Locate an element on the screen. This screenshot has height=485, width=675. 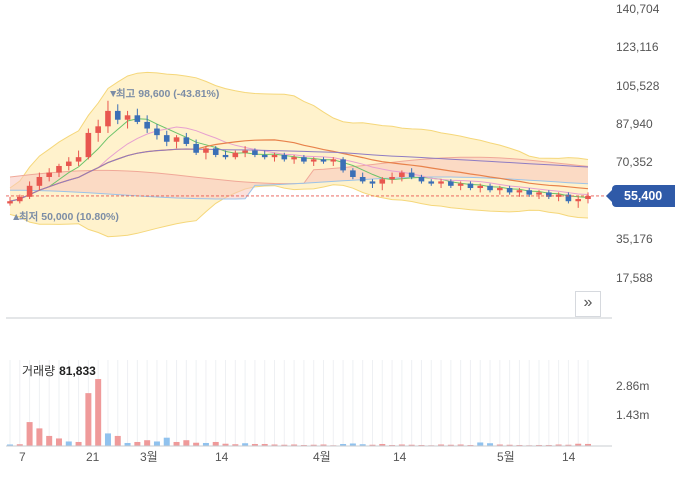
x-tick: 7 is located at coordinates (22, 457).